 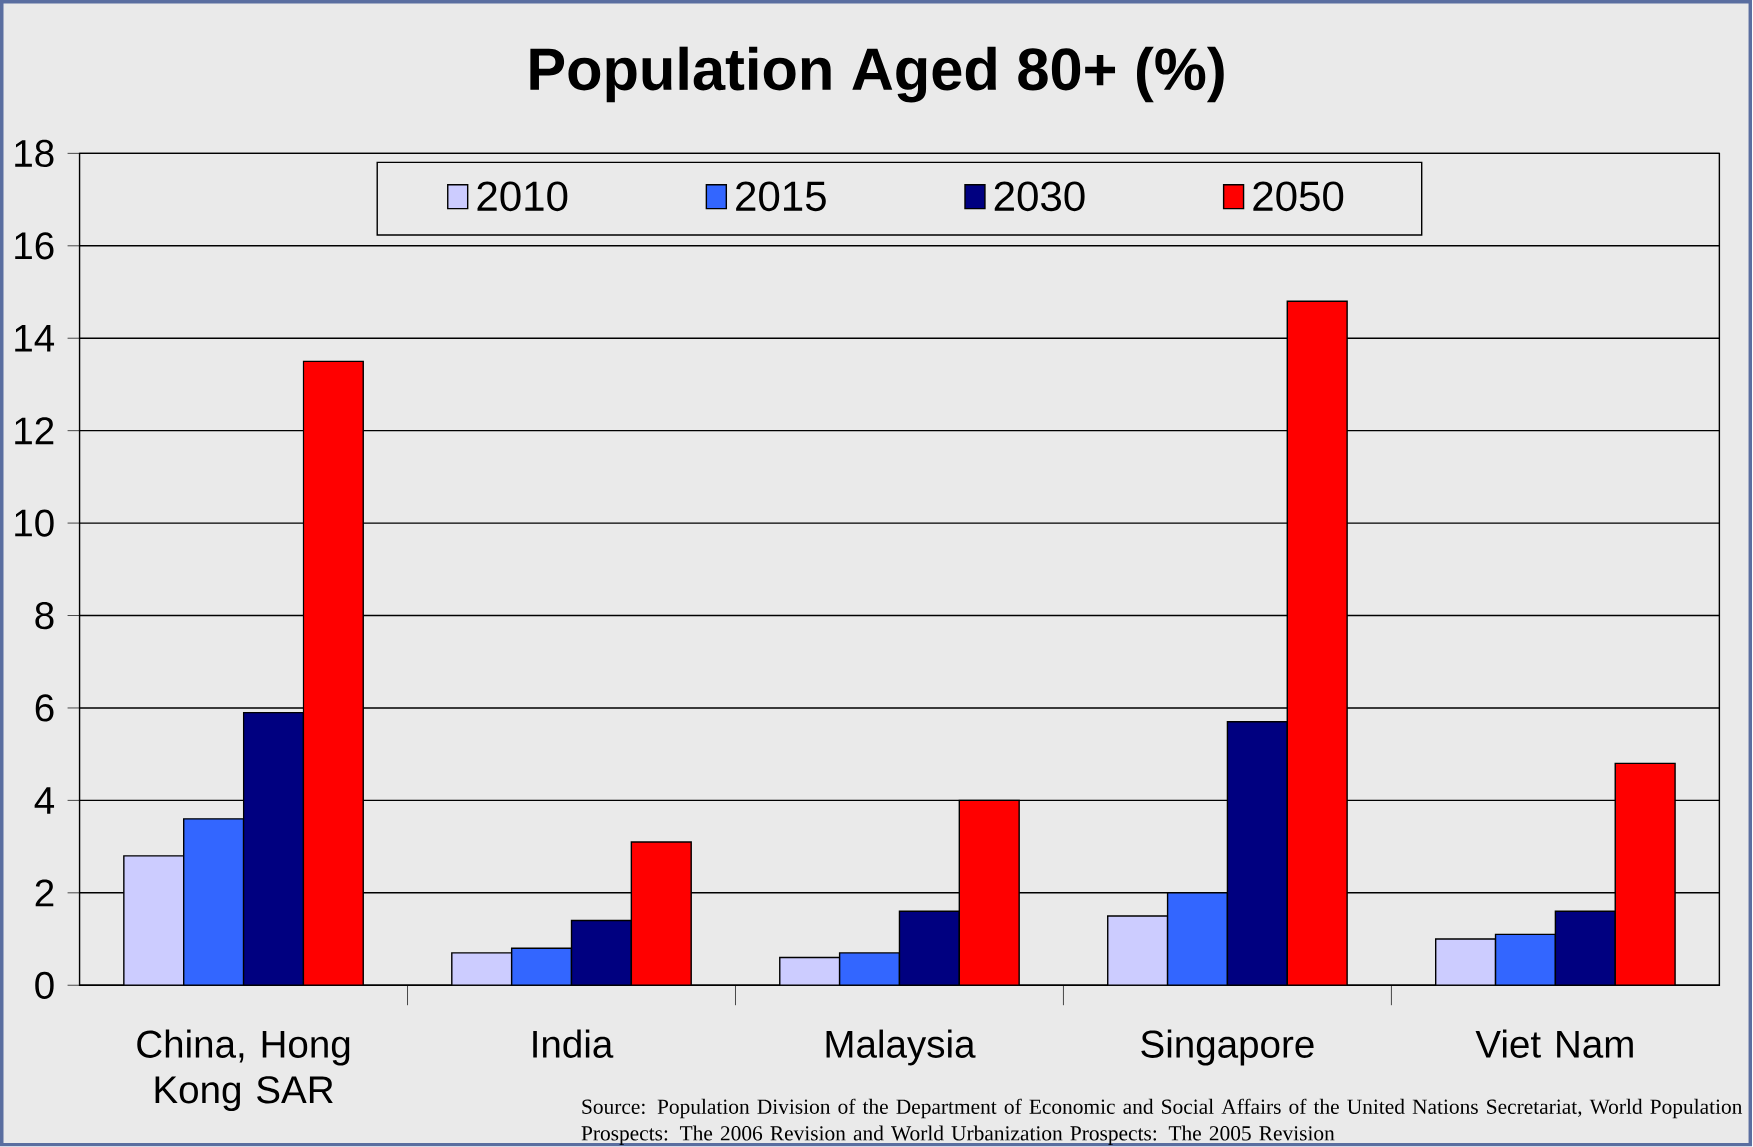 I want to click on y-tick-label: 14, so click(x=35, y=338).